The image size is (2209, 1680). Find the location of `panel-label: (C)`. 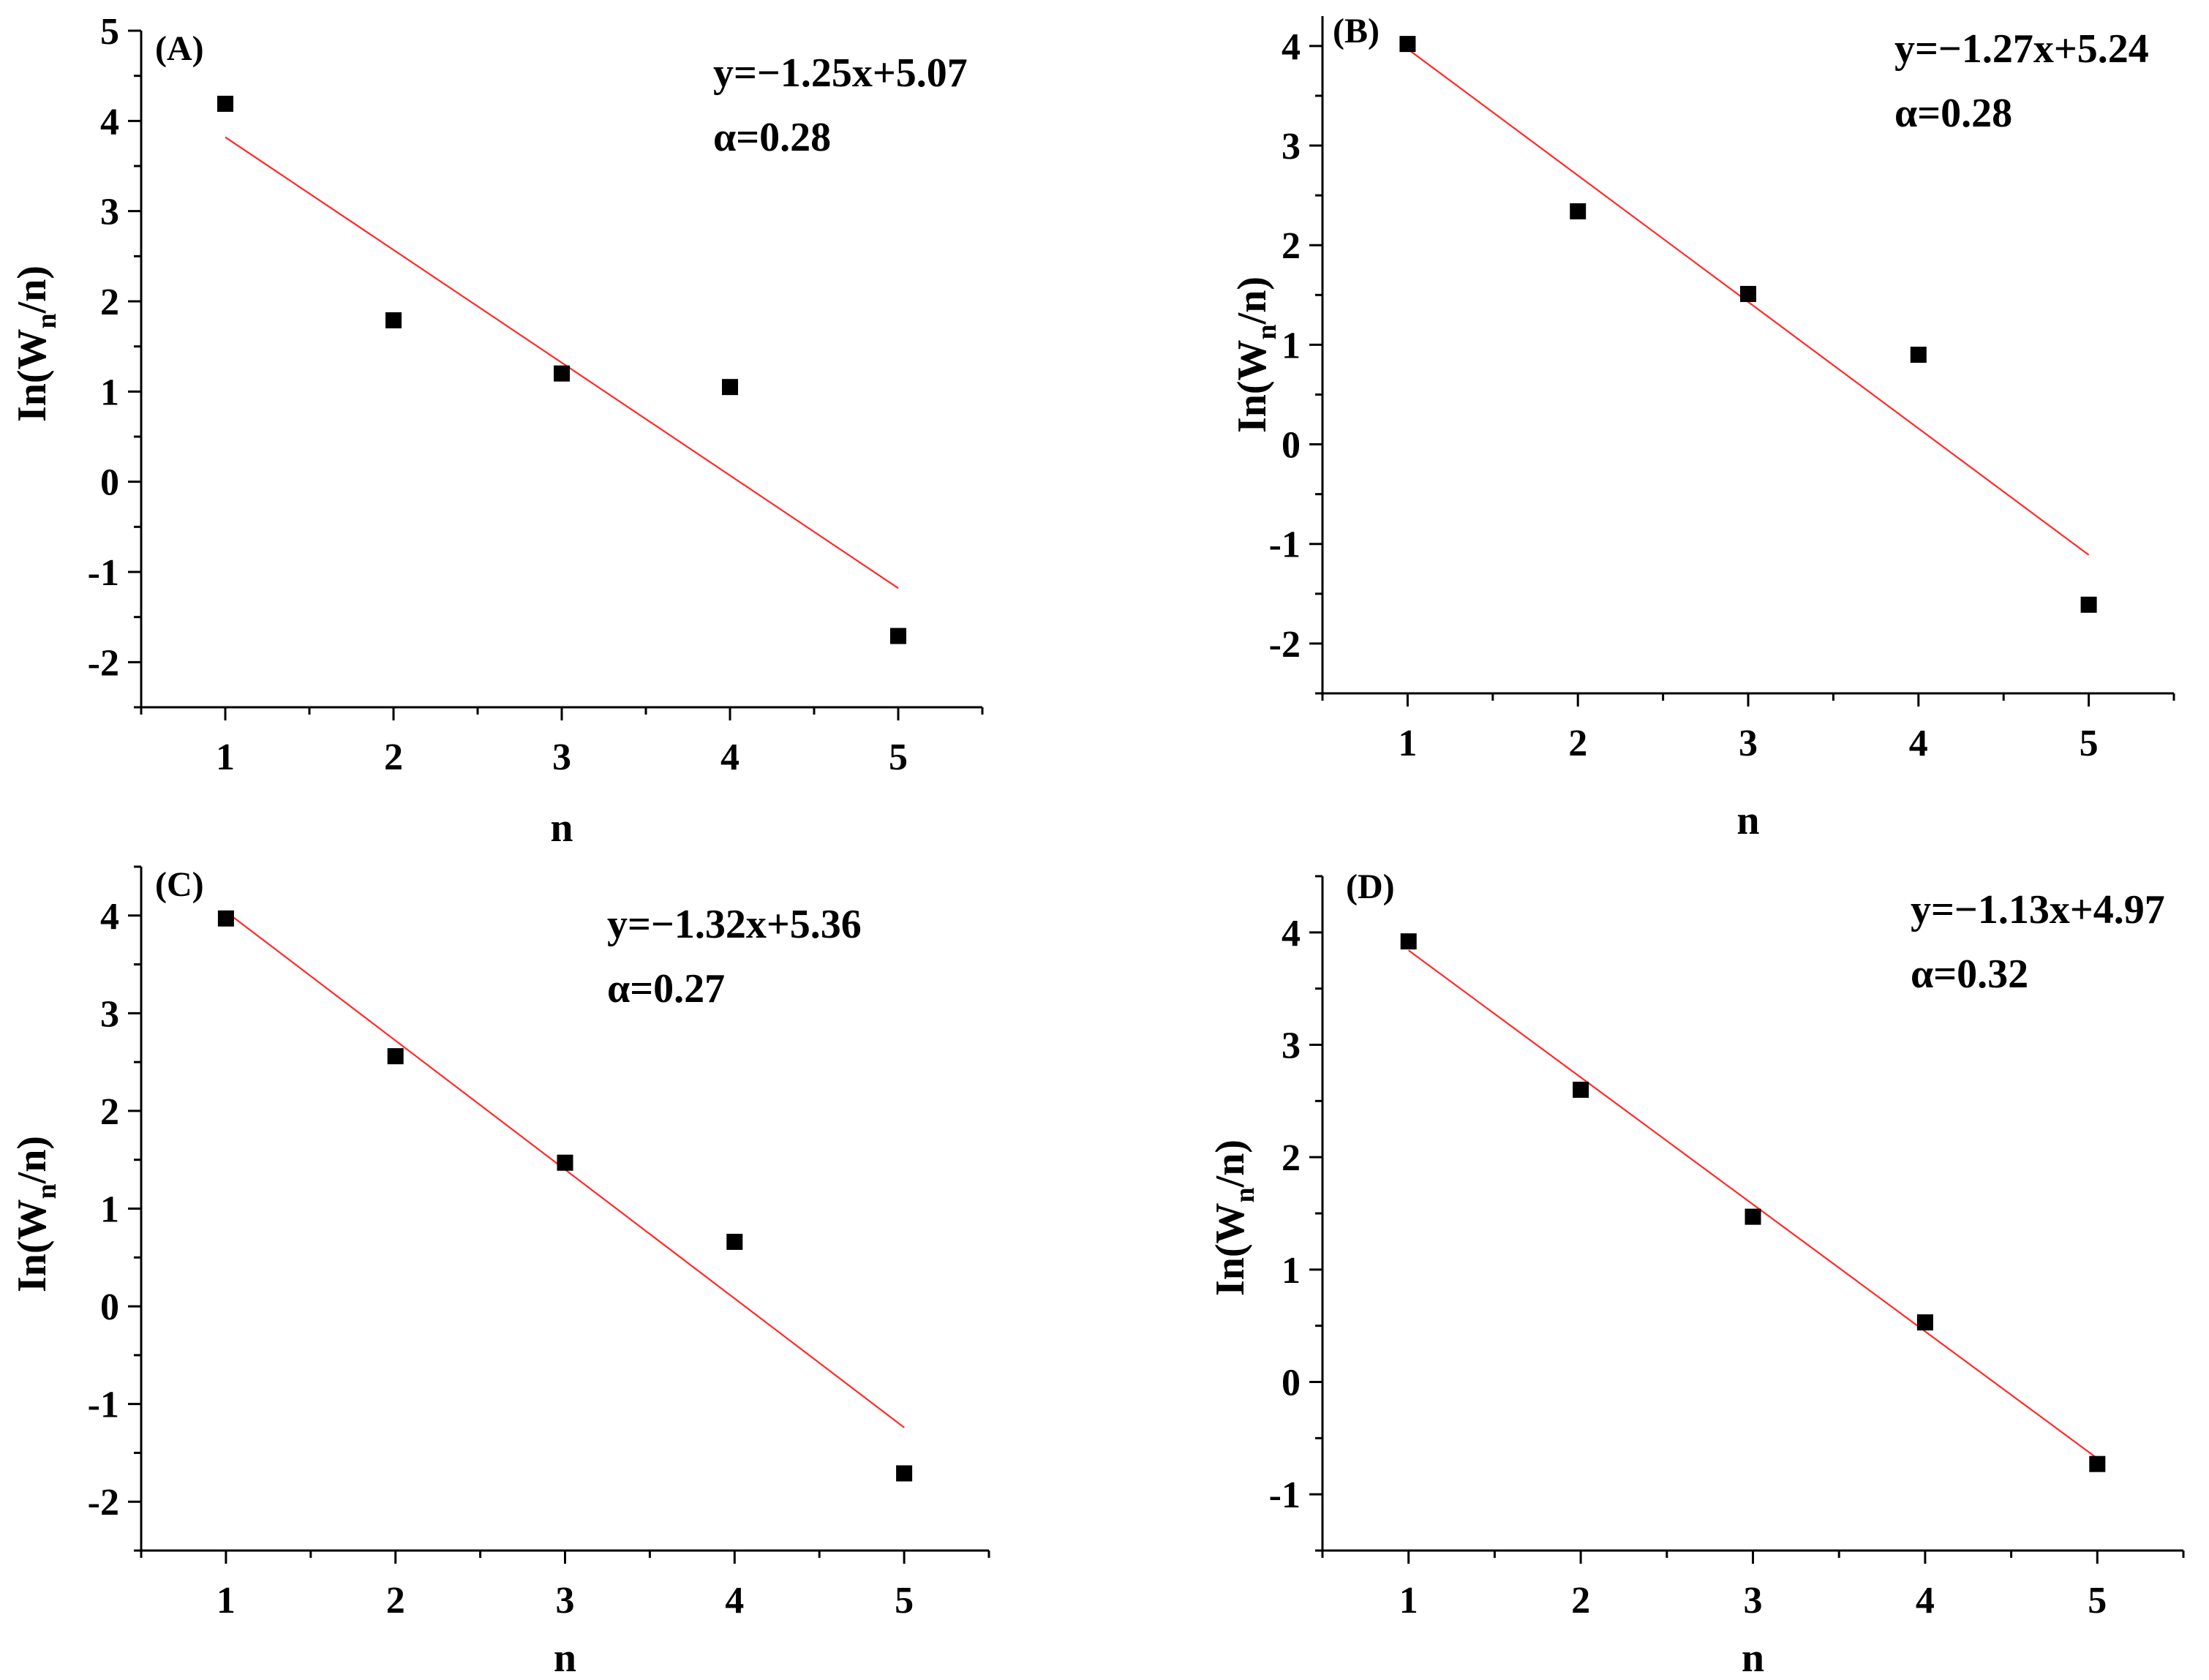

panel-label: (C) is located at coordinates (179, 885).